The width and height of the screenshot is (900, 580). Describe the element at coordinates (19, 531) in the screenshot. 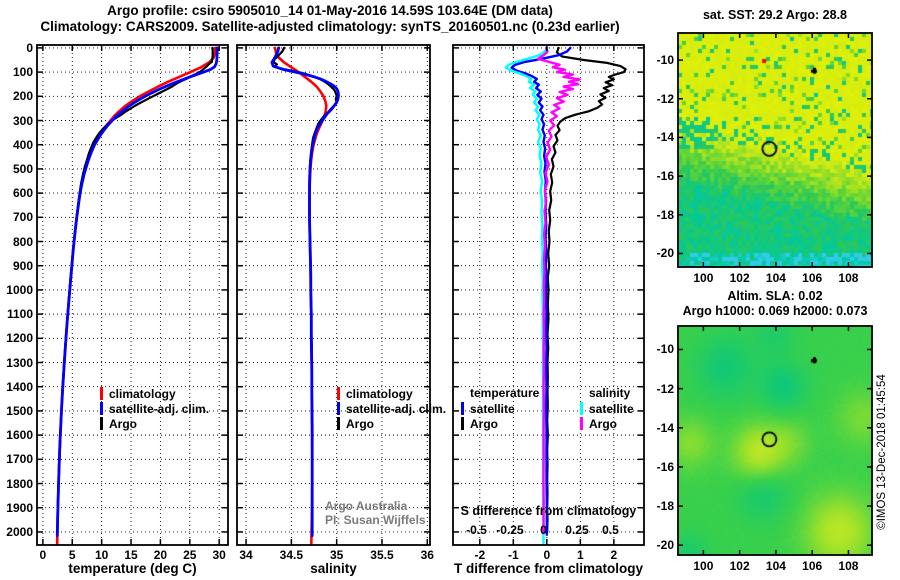

I see `tick-label: 2000` at that location.